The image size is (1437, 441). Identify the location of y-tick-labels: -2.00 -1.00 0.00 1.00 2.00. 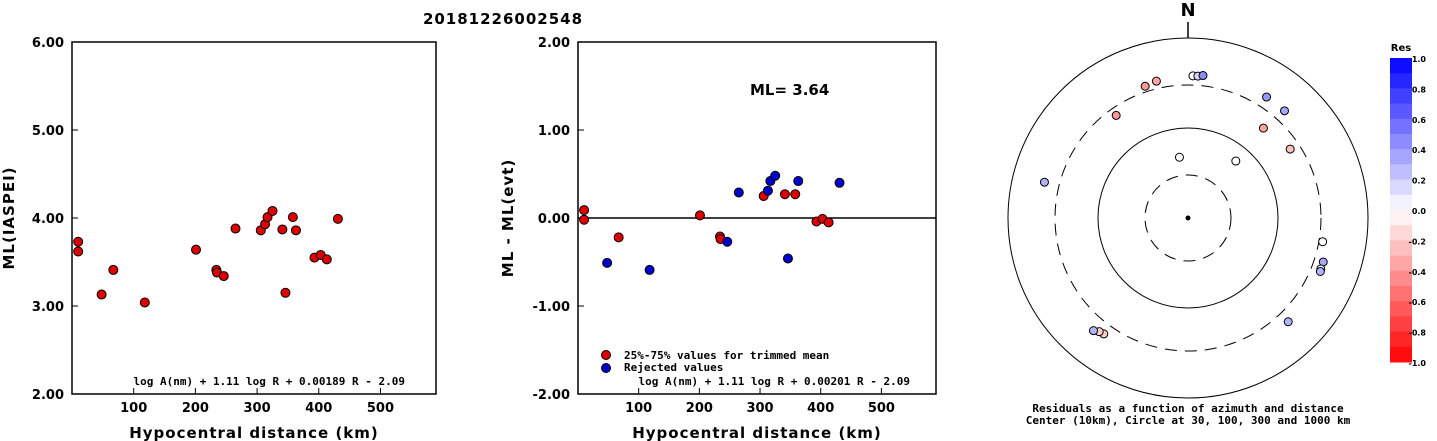
(558, 219).